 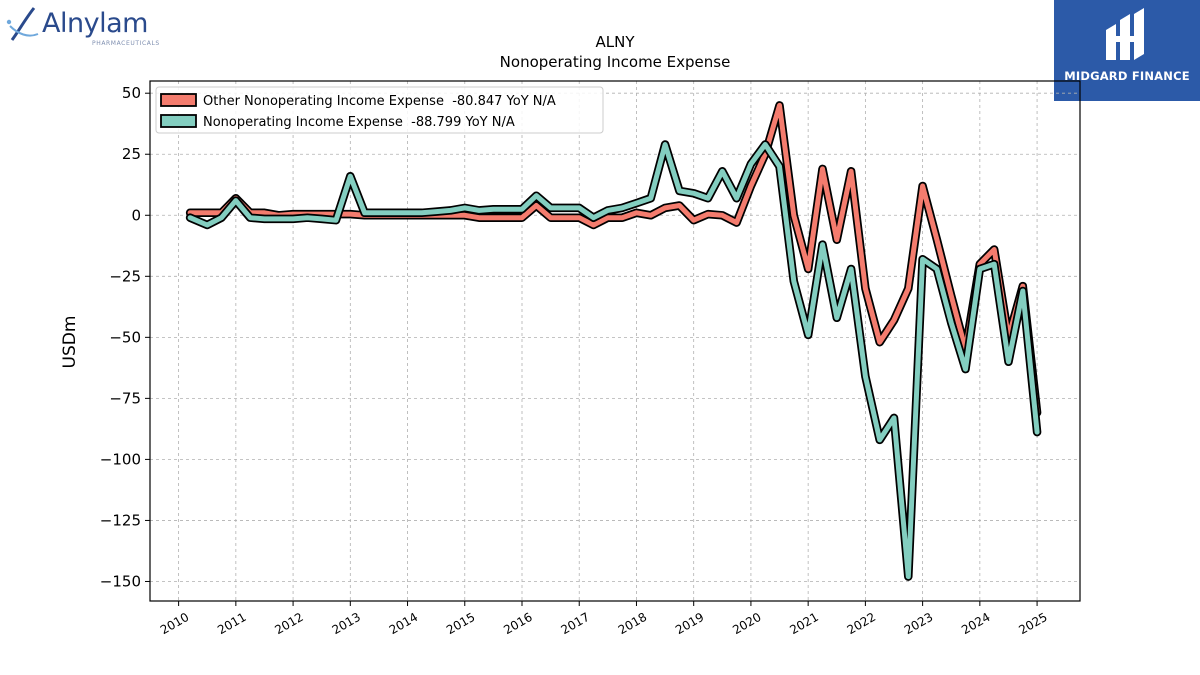 What do you see at coordinates (174, 623) in the screenshot?
I see `x-tick-label: 2010` at bounding box center [174, 623].